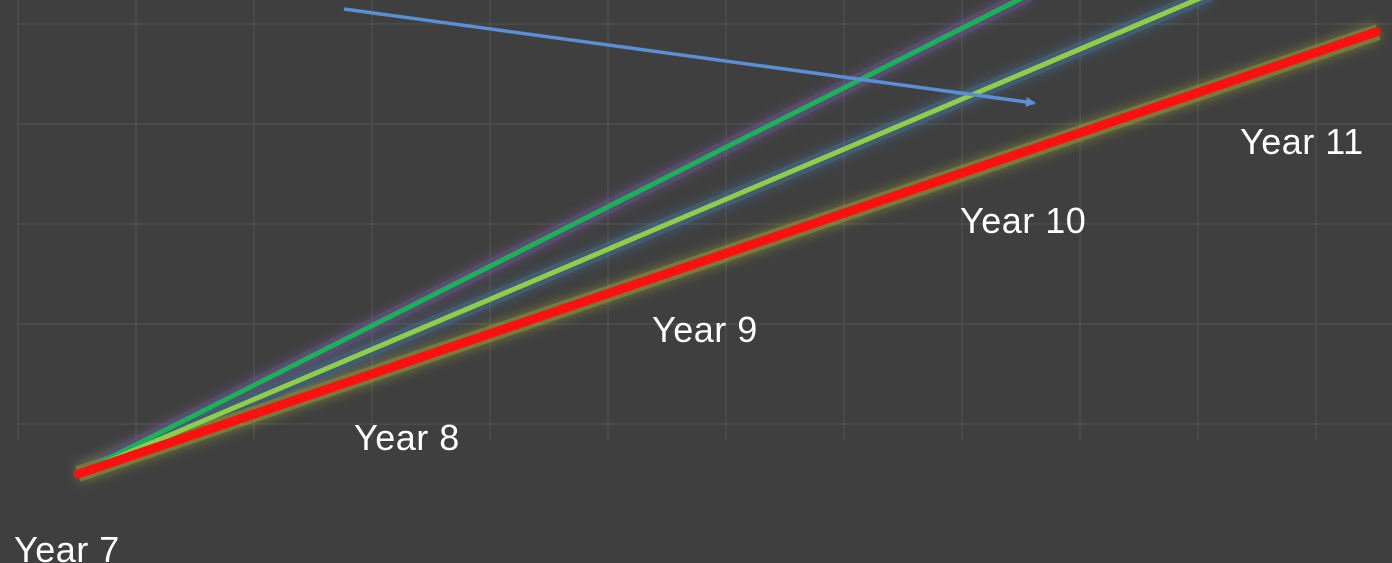  I want to click on year-11-label: Year 11, so click(1302, 141).